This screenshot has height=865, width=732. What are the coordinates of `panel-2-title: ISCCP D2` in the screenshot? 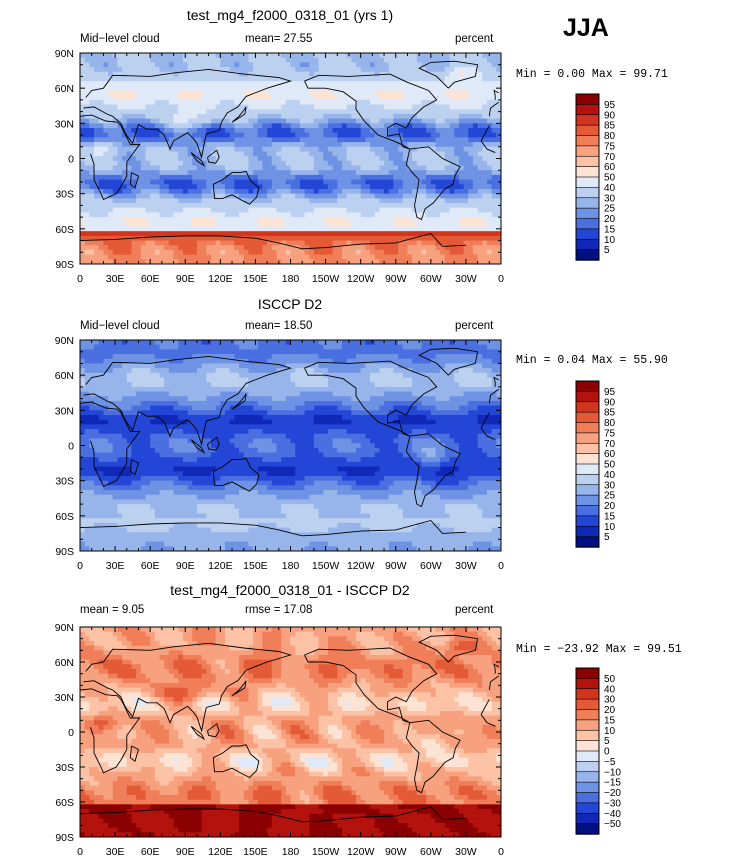 It's located at (290, 304).